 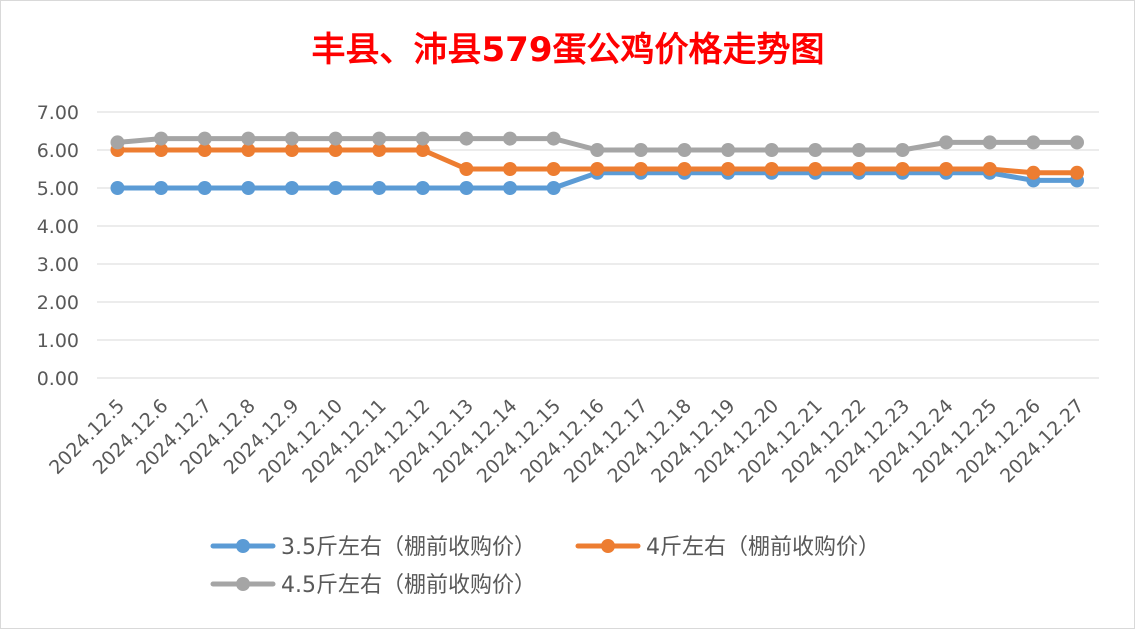 What do you see at coordinates (568, 50) in the screenshot?
I see `chart-title: 丰县、沛县579蛋公鸡价格走势图` at bounding box center [568, 50].